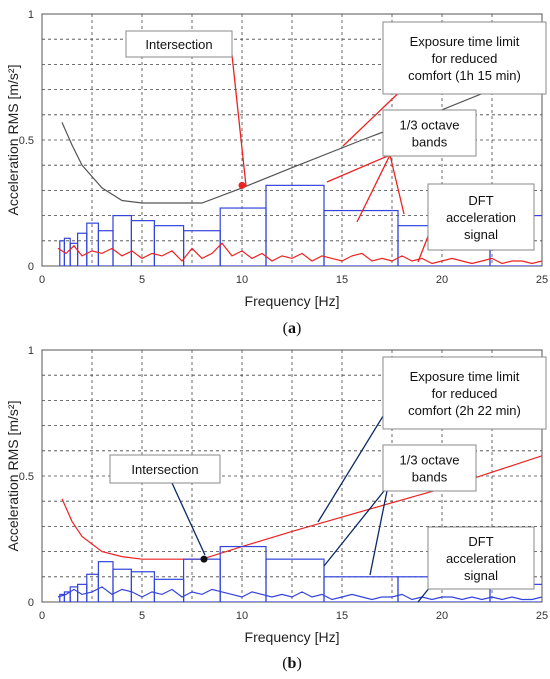 The image size is (550, 679). What do you see at coordinates (292, 301) in the screenshot?
I see `x-axis-label: Frequency [Hz]` at bounding box center [292, 301].